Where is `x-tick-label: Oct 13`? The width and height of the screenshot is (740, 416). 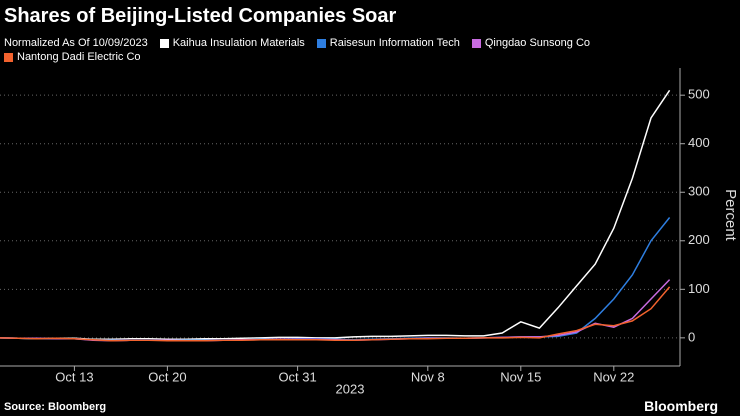 x-tick-label: Oct 13 is located at coordinates (74, 376).